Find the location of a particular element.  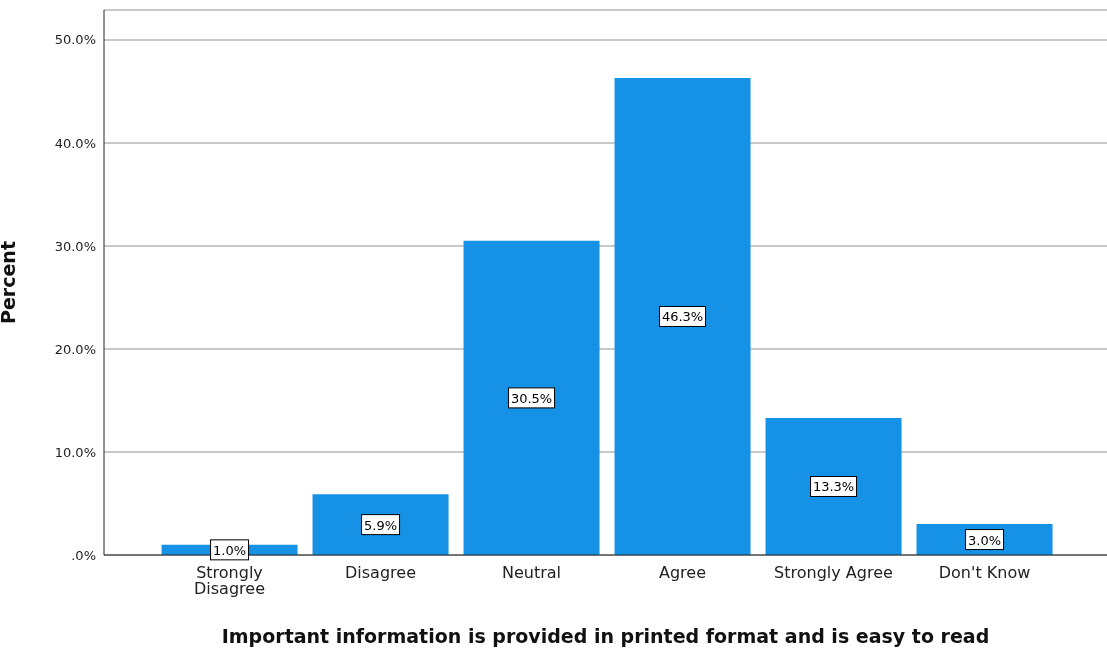

y-tick-label: 40.0% is located at coordinates (75, 143).